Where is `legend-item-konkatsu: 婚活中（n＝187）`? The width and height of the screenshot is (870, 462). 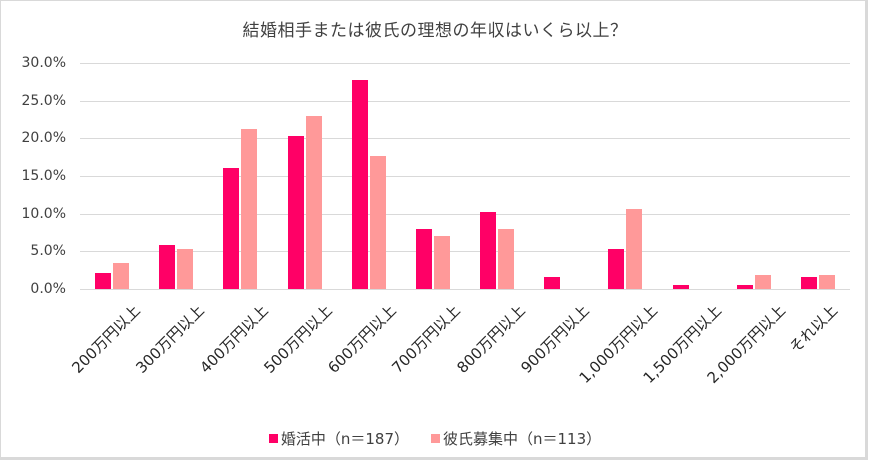
legend-item-konkatsu: 婚活中（n＝187） is located at coordinates (338, 438).